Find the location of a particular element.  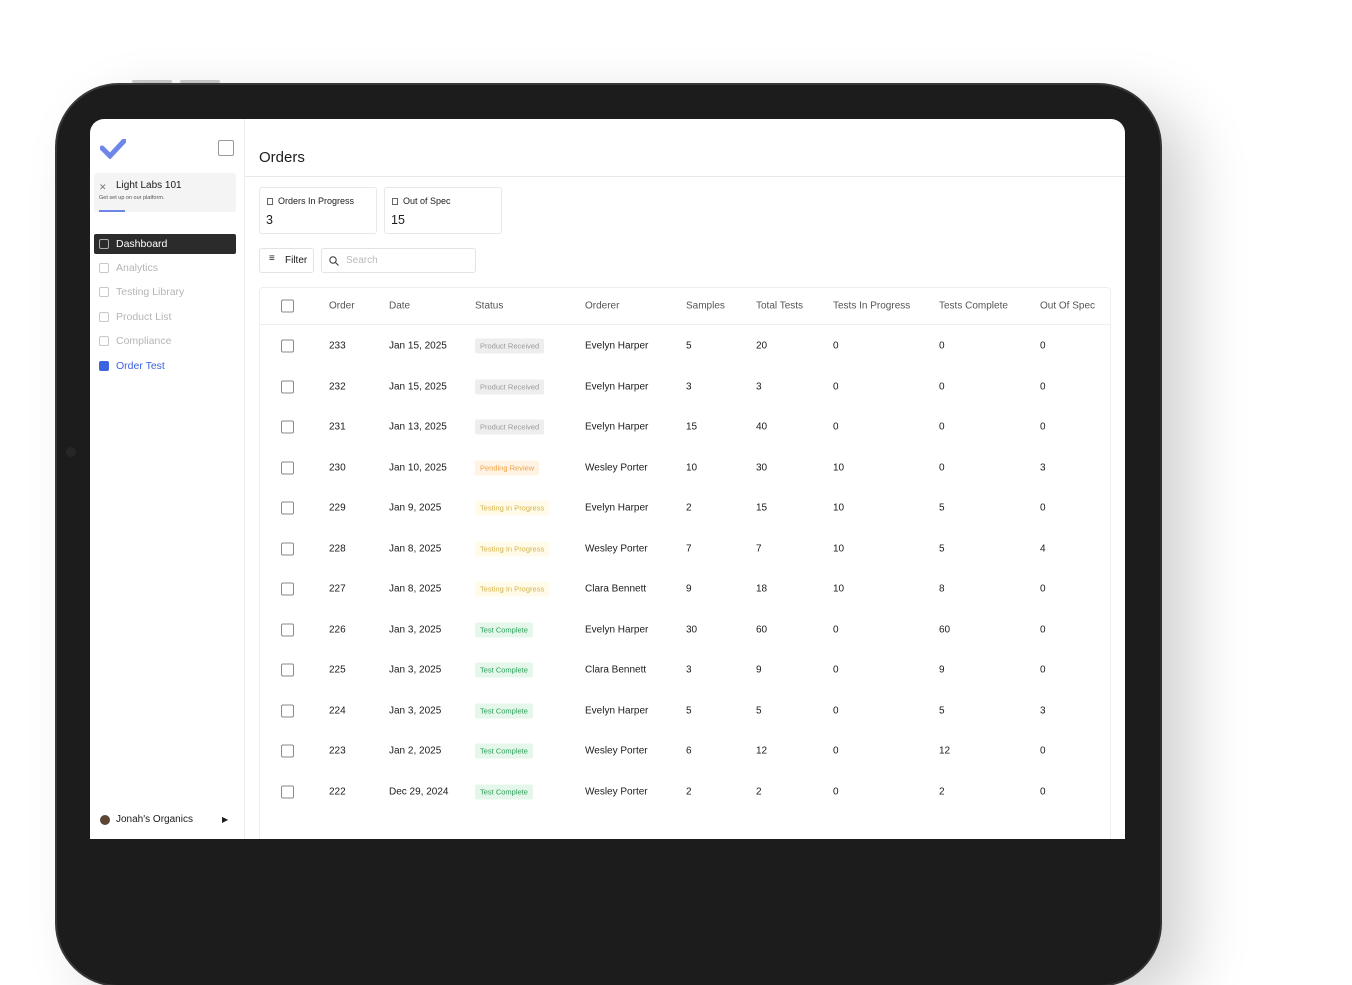

nav-item: Product List is located at coordinates (165, 317).